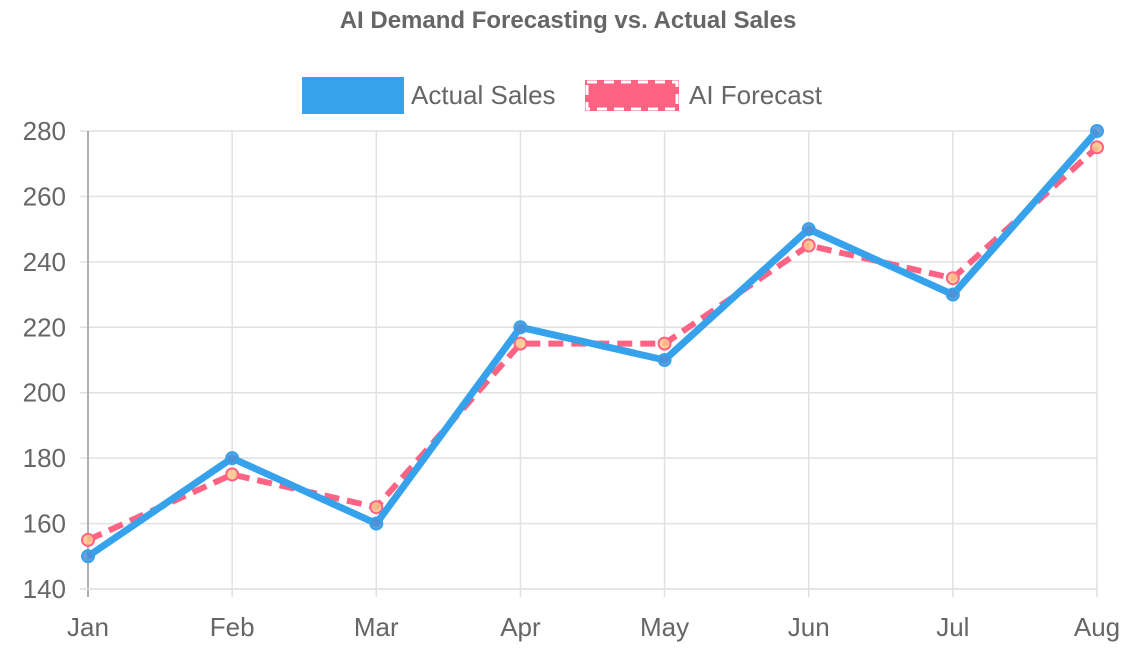 The image size is (1125, 656). Describe the element at coordinates (809, 627) in the screenshot. I see `x-tick-label: Jun` at that location.